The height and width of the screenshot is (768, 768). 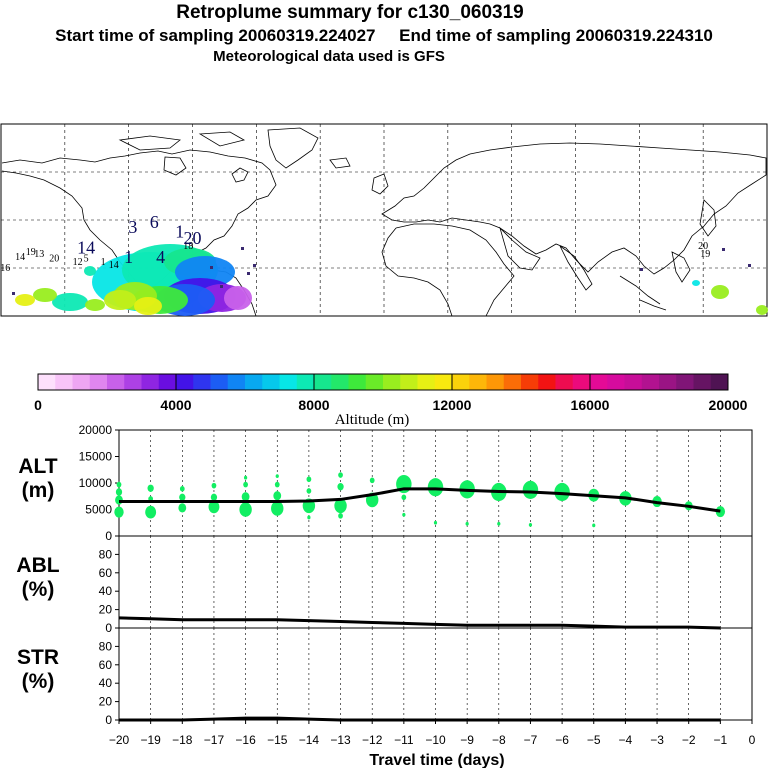 What do you see at coordinates (391, 393) in the screenshot?
I see `colorbar-ticks: 0 4000 8000 12000 16000 20000` at bounding box center [391, 393].